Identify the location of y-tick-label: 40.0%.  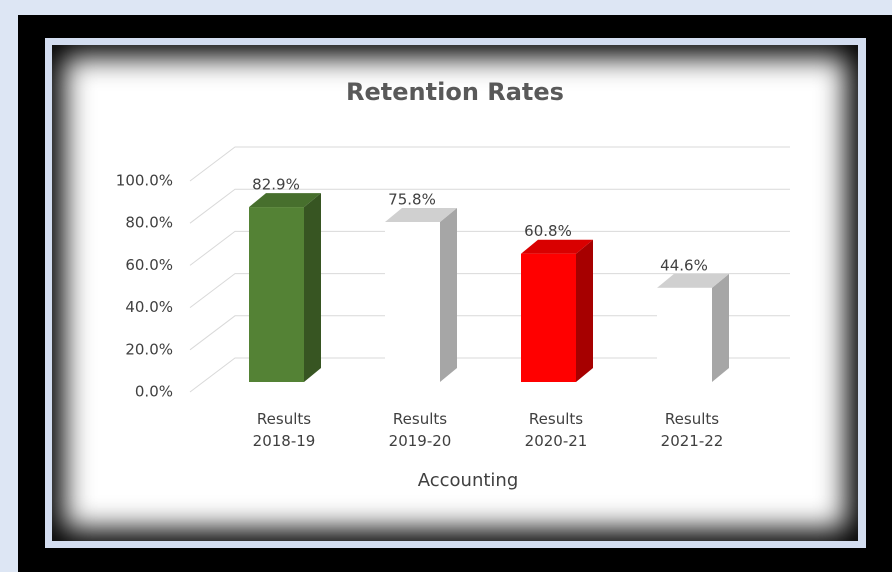
(149, 307).